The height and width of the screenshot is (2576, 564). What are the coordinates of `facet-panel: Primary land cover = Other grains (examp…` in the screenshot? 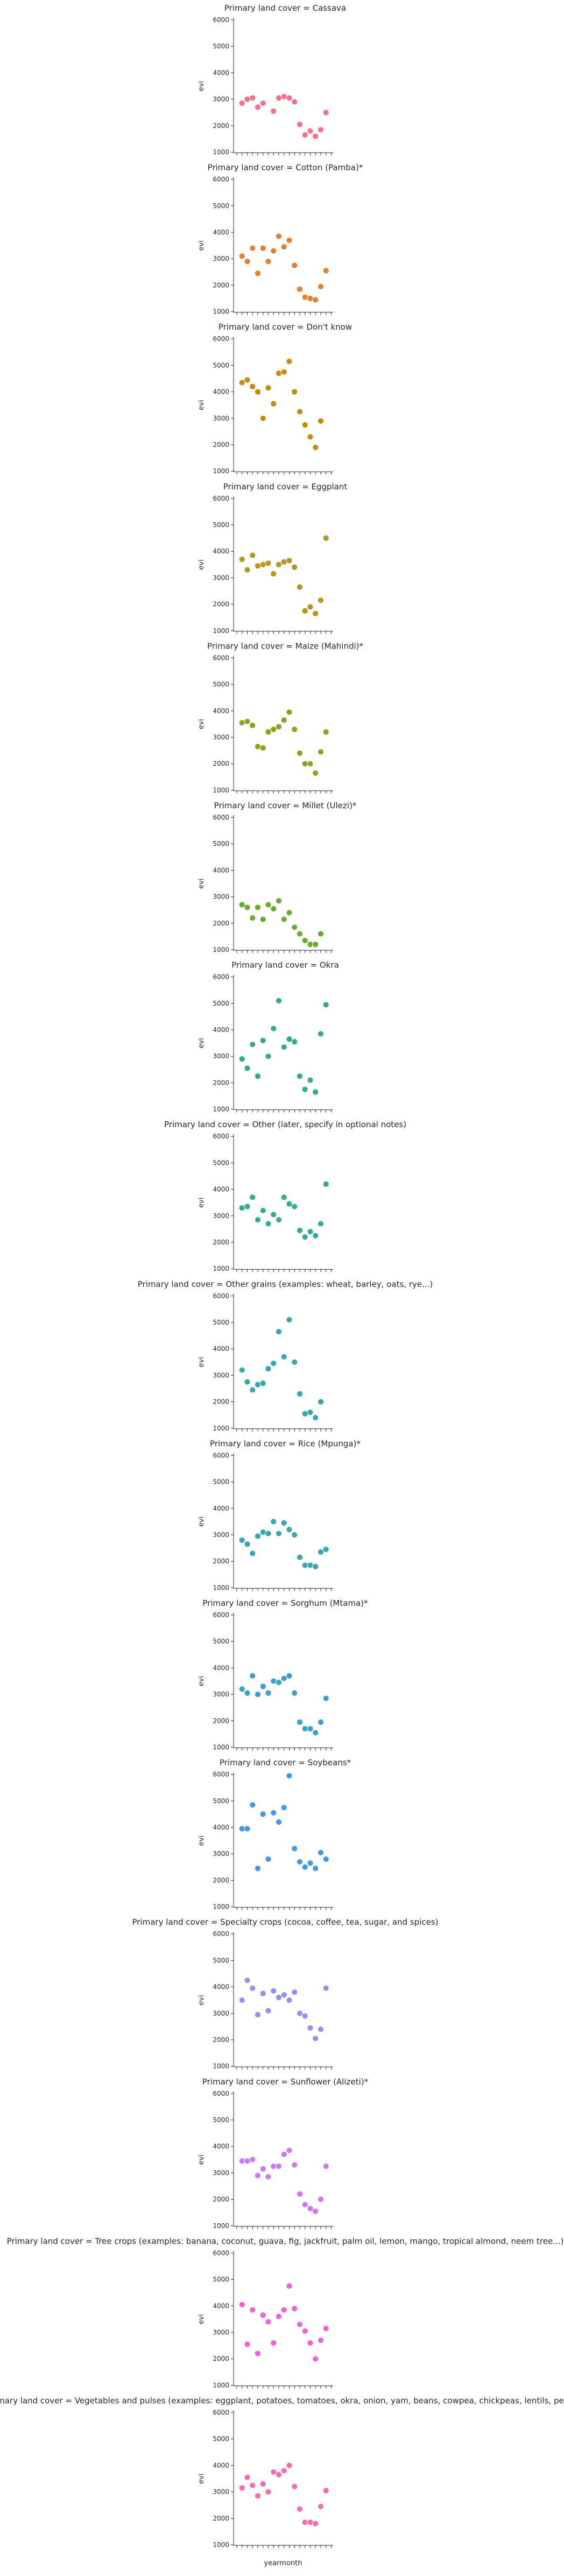 It's located at (285, 1356).